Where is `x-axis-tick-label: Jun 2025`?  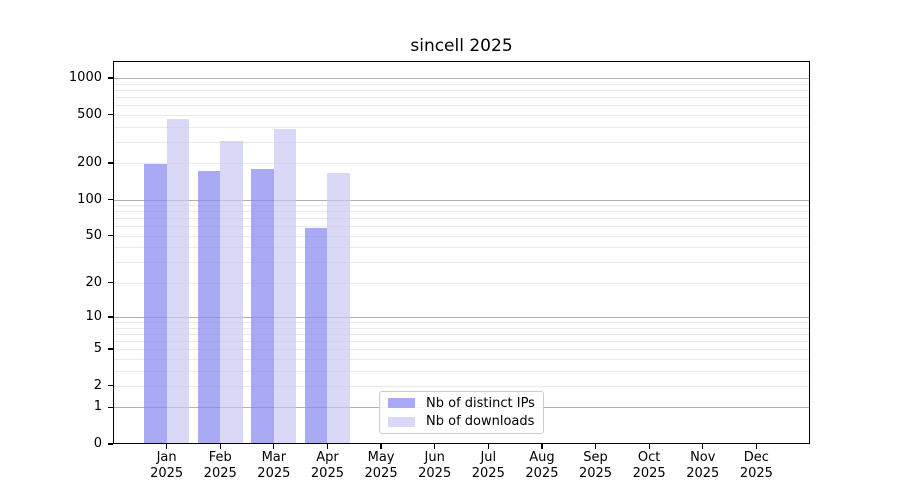 x-axis-tick-label: Jun 2025 is located at coordinates (435, 465).